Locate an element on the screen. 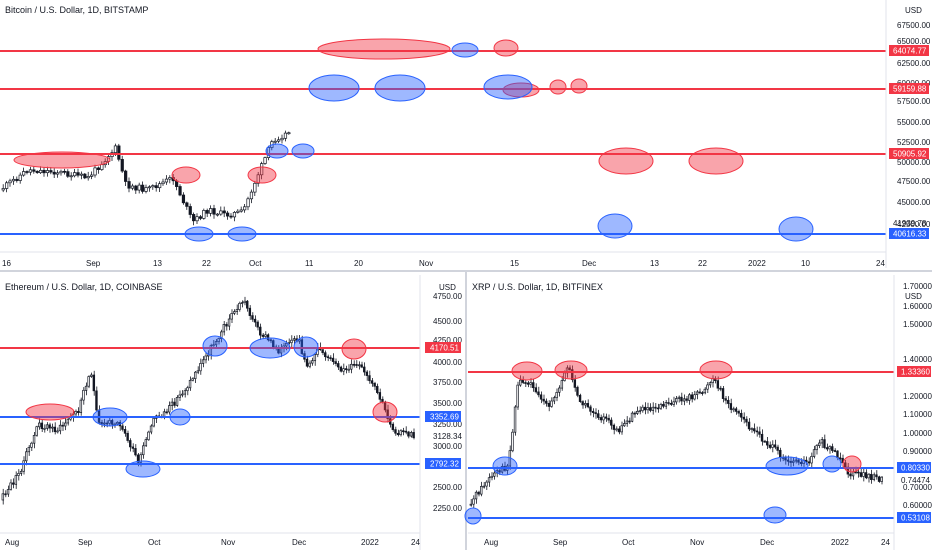  btc-time-label: Oct is located at coordinates (255, 263).